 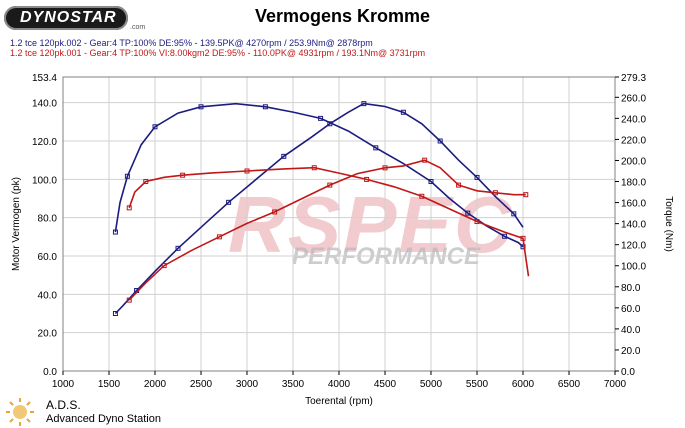 I want to click on y-right-tick-label: 240.0, so click(x=633, y=119).